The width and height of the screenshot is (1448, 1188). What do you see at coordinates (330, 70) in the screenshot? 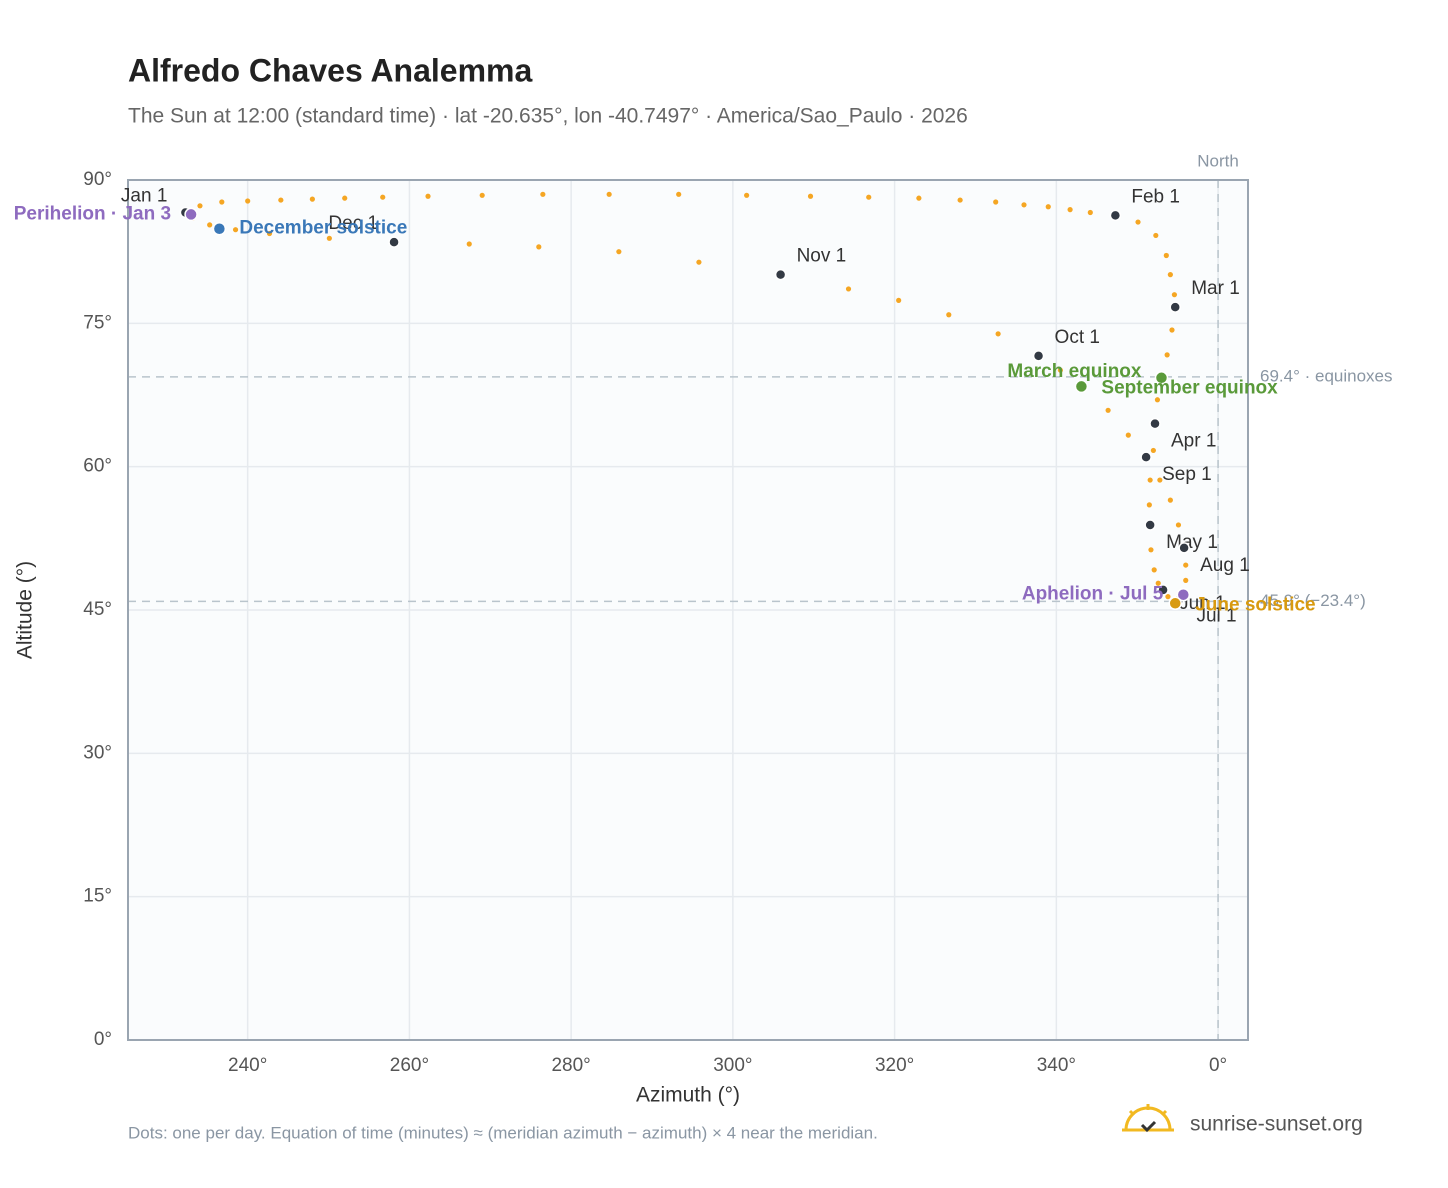
I see `chart-title: Alfredo Chaves Analemma` at bounding box center [330, 70].